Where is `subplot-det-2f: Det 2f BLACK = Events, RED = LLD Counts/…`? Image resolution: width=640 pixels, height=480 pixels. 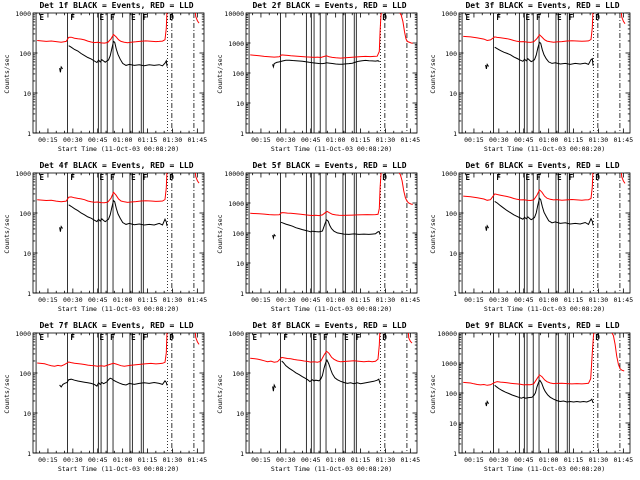
subplot-det-2f: Det 2f BLACK = Events, RED = LLD Counts/… is located at coordinates (319, 80).